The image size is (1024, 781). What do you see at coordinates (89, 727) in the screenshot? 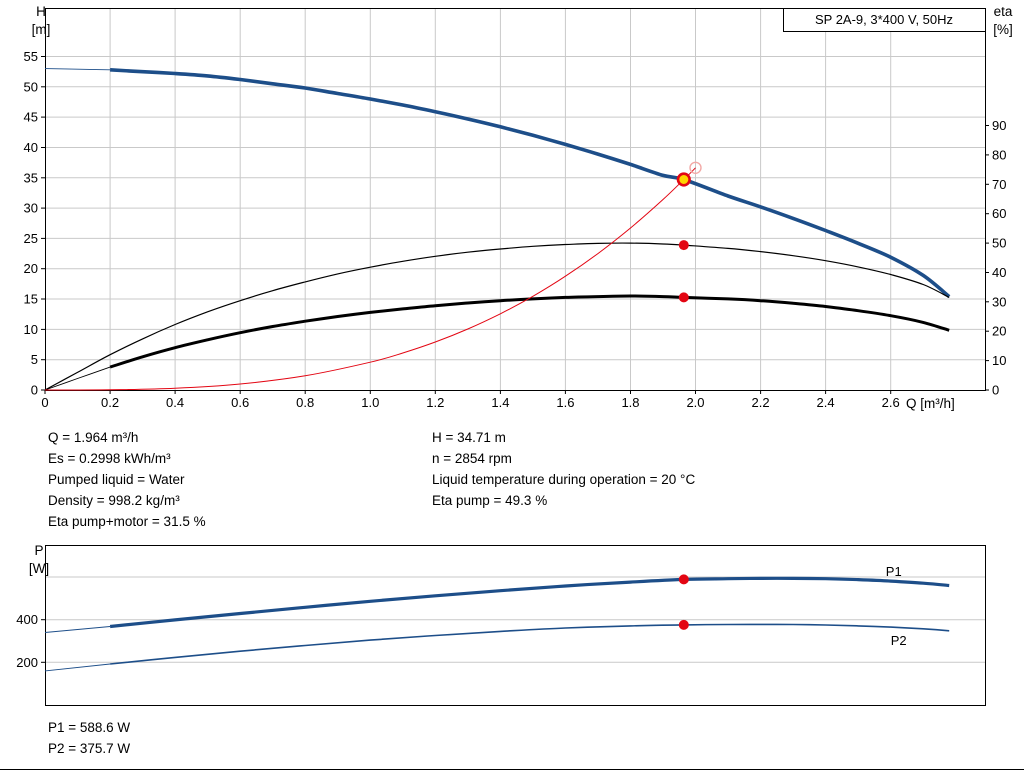
I see `power-line-p1: P1 = 588.6 W` at bounding box center [89, 727].